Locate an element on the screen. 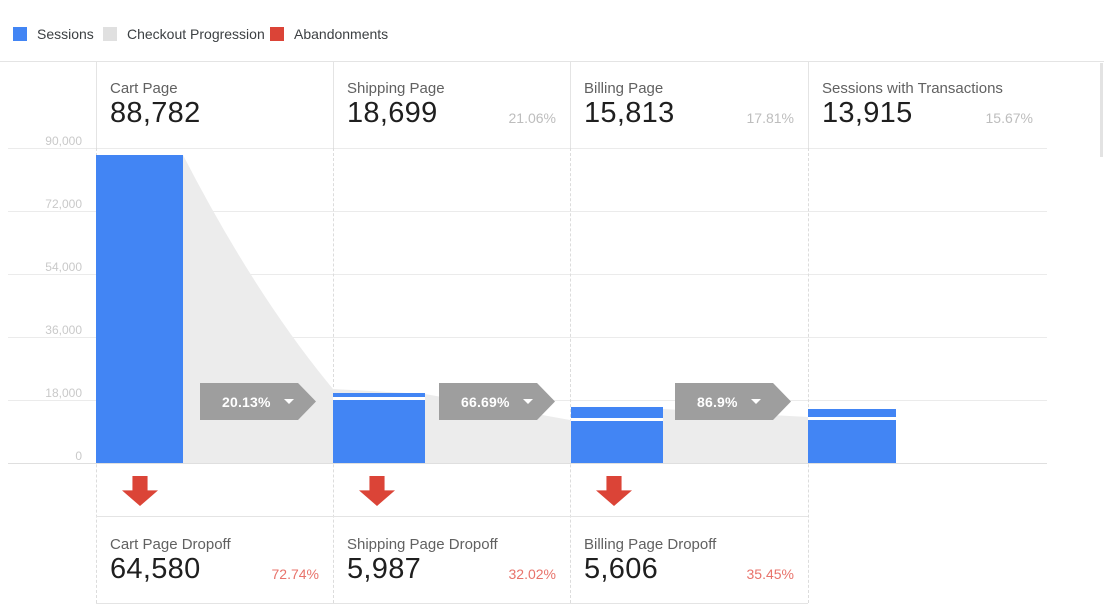 The height and width of the screenshot is (607, 1104). progression-swatch-icon is located at coordinates (110, 33).